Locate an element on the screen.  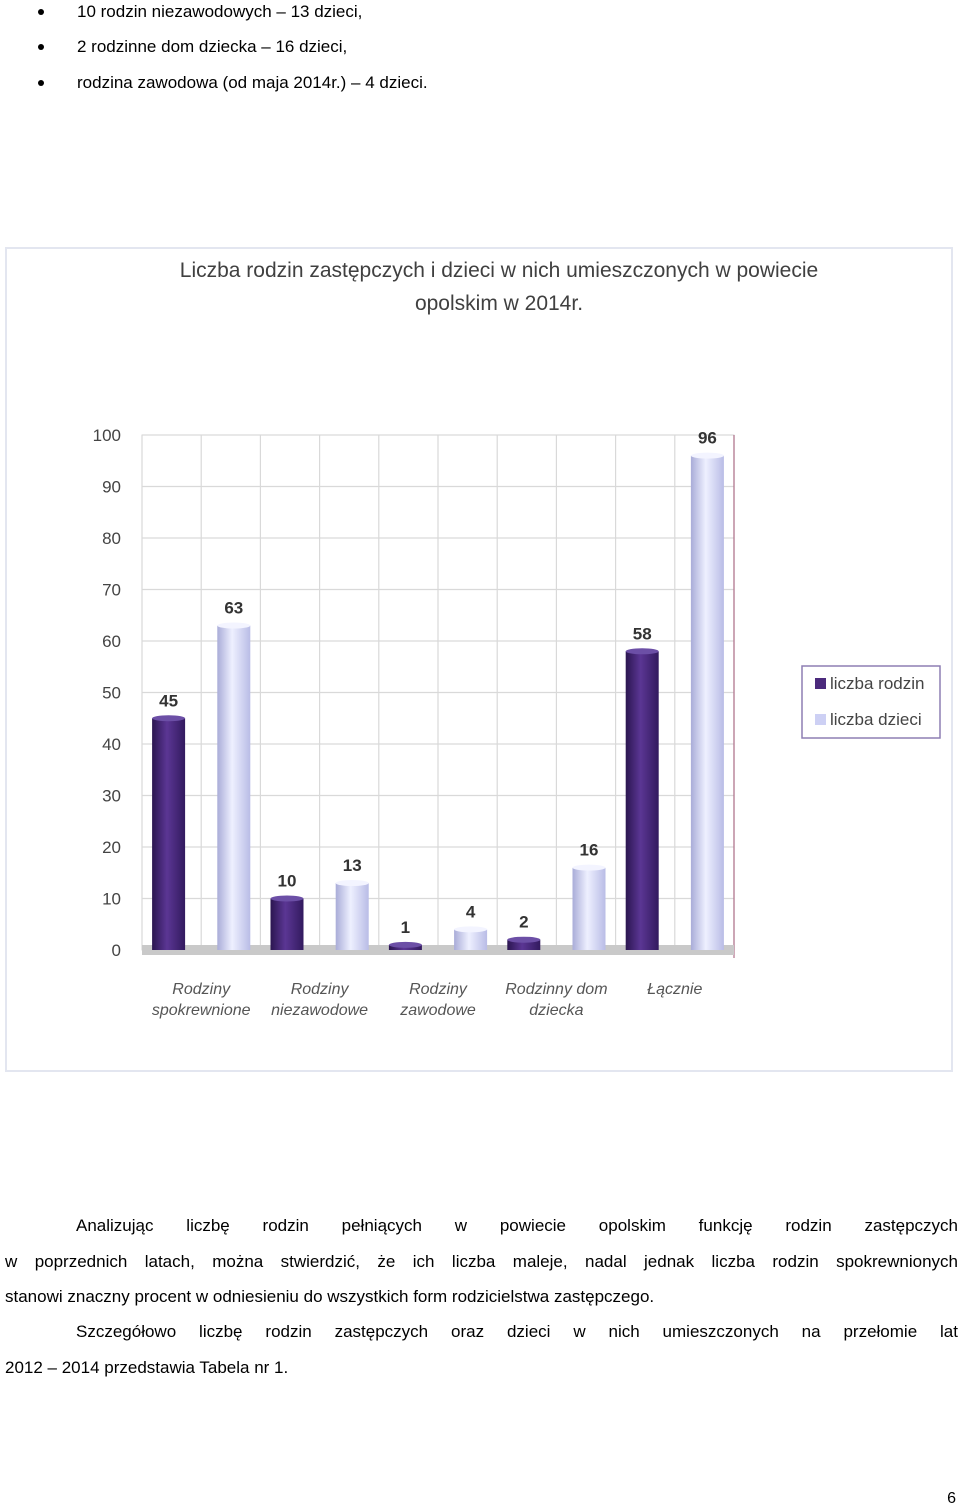
paragraph-line: 2012 – 2014 przedstawia Tabela nr 1. is located at coordinates (147, 1367).